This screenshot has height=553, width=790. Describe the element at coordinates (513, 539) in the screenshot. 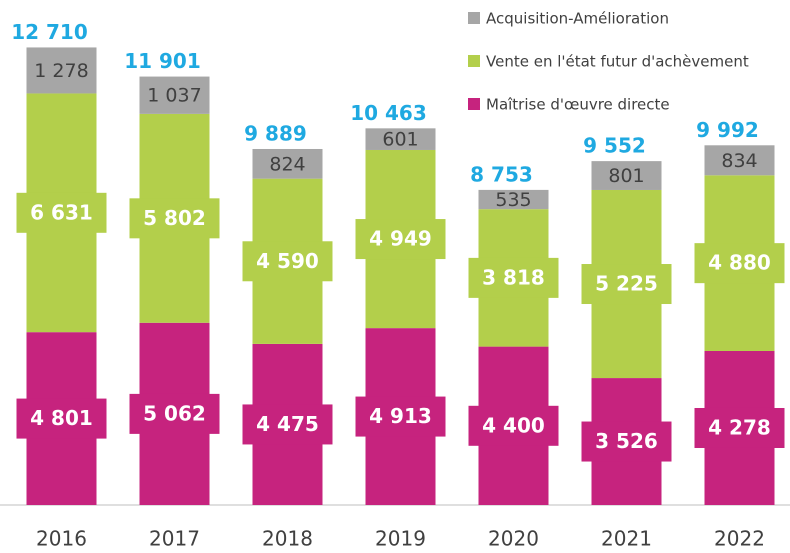

I see `x-tick-label: 2020` at that location.